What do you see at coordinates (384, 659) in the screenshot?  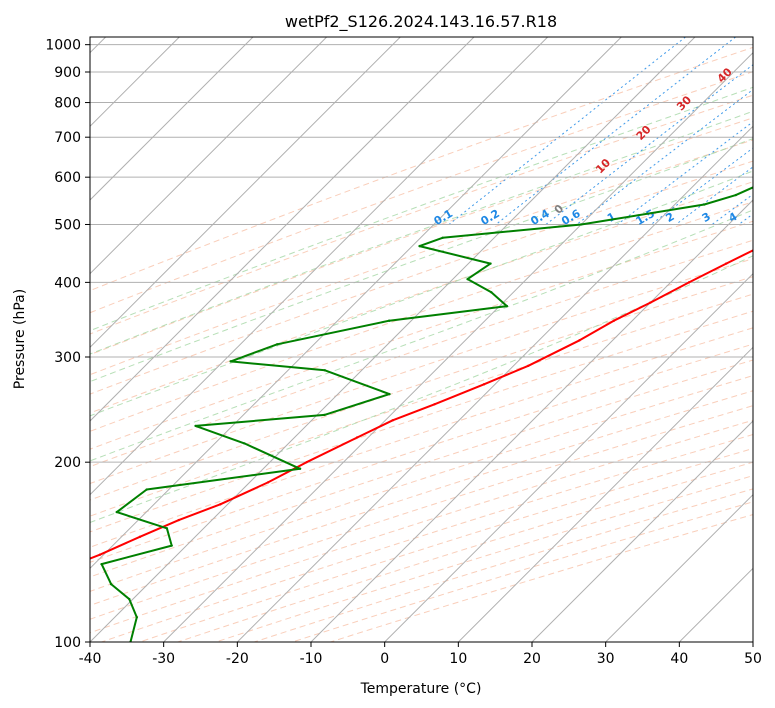 I see `x-tick-label: 0` at bounding box center [384, 659].